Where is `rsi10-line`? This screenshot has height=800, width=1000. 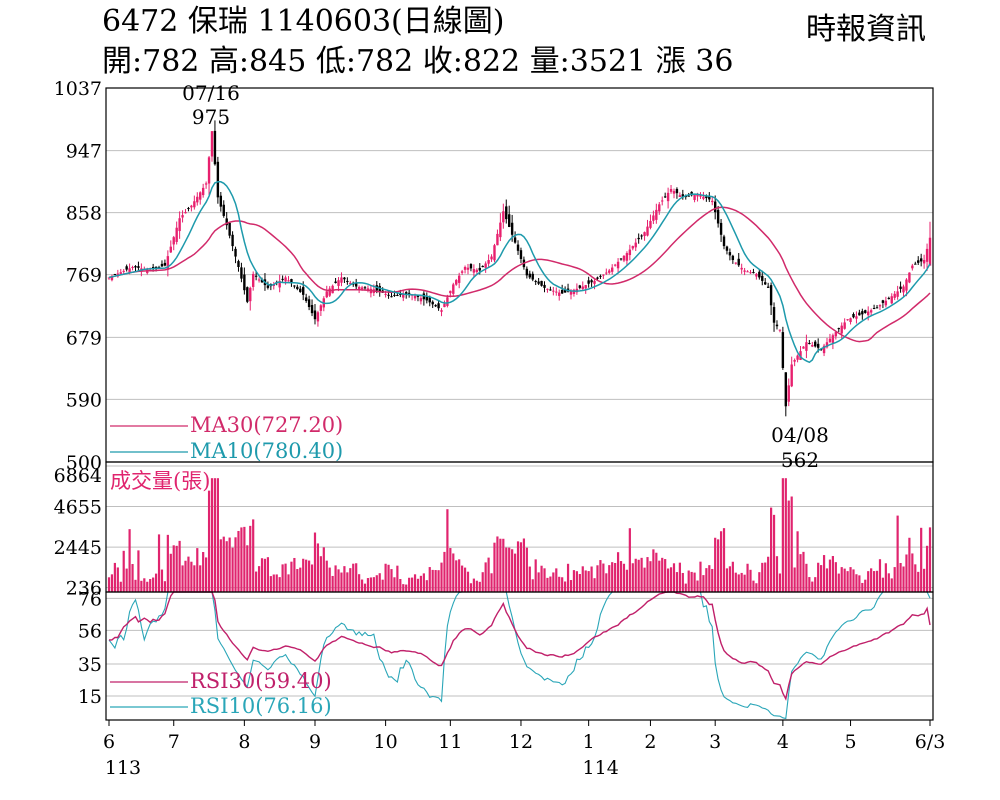
rsi10-line is located at coordinates (519, 655).